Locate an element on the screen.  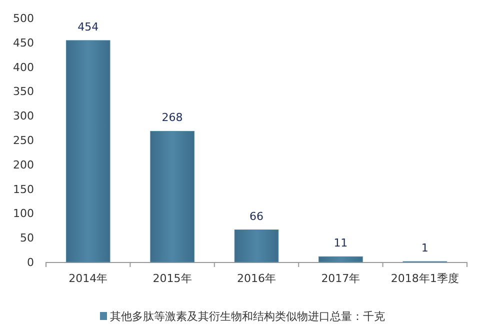
x-tick-label: 2014年 is located at coordinates (88, 278).